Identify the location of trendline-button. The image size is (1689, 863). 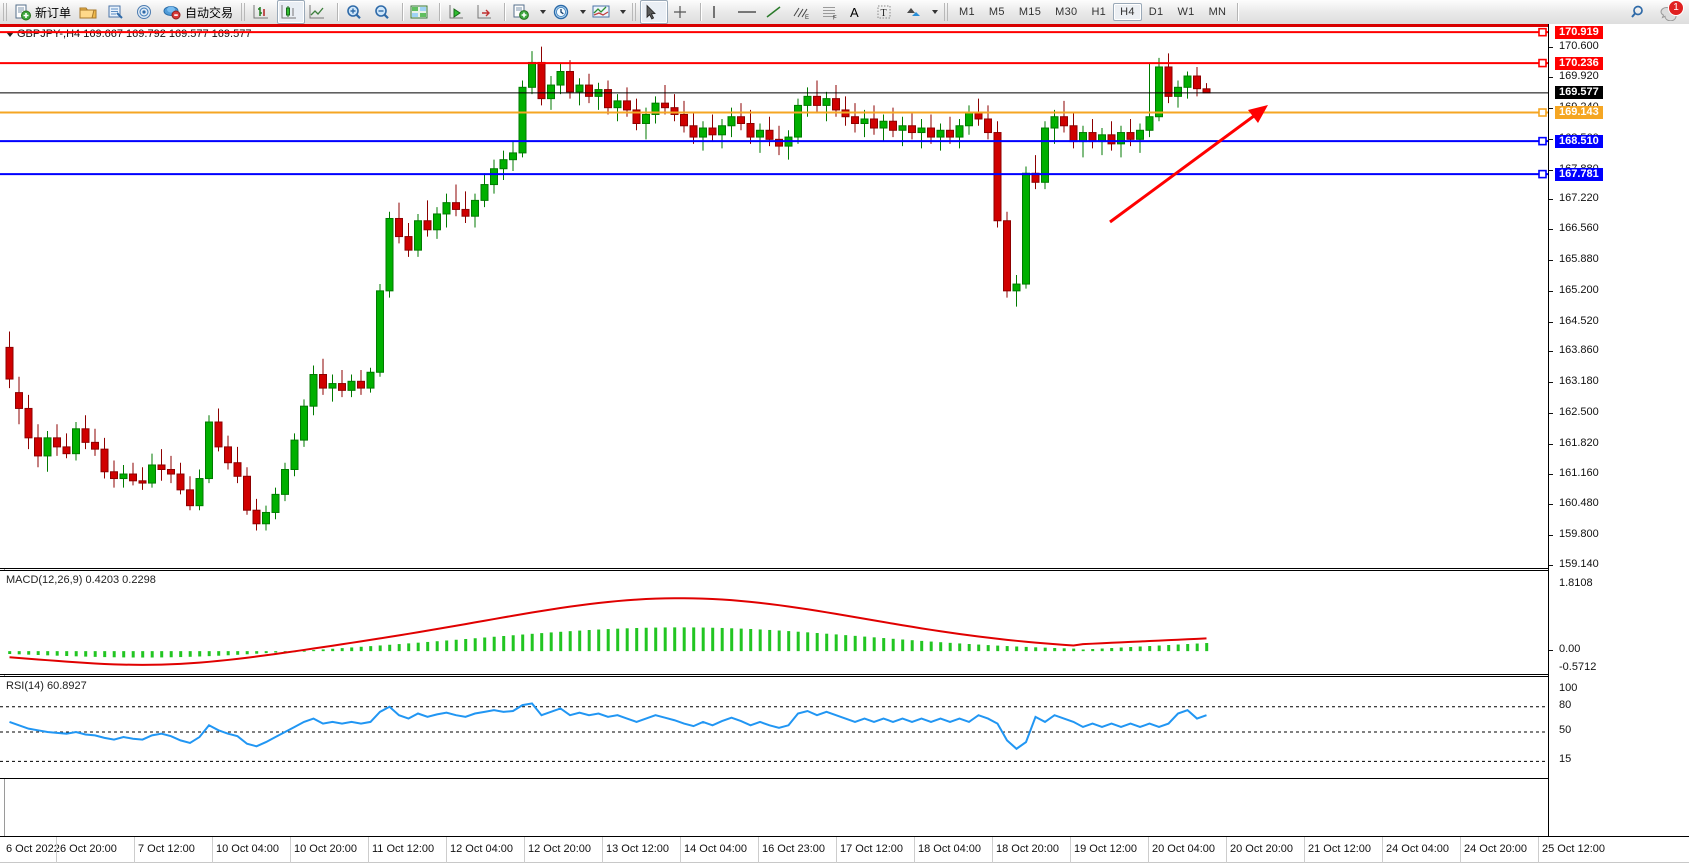
(775, 12).